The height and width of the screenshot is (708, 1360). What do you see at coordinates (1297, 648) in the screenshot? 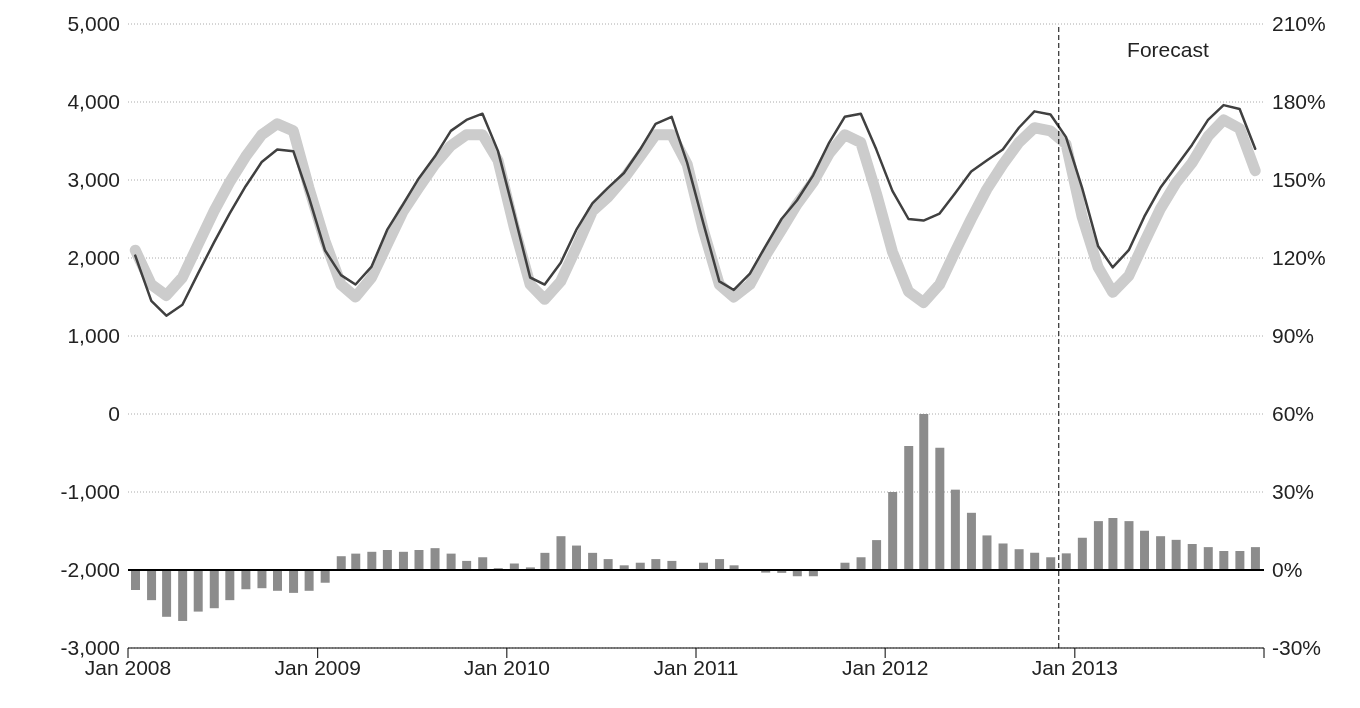
I see `y2-tick-label: -30%` at bounding box center [1297, 648].